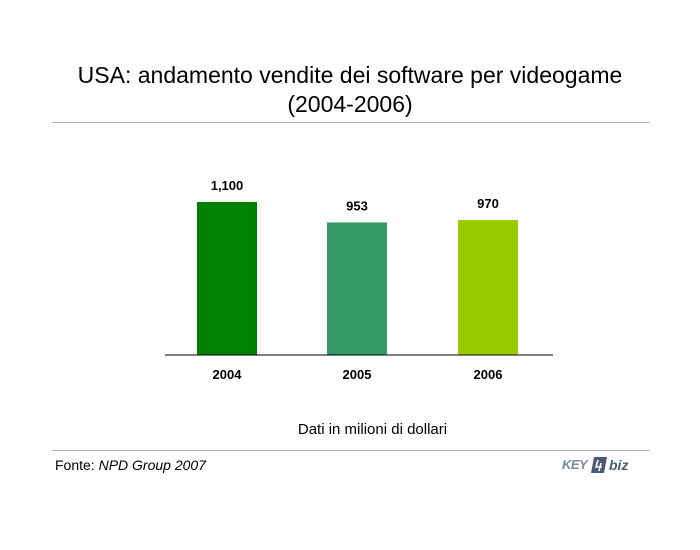 This screenshot has height=550, width=700. Describe the element at coordinates (228, 374) in the screenshot. I see `category-label-2004: 2004` at that location.